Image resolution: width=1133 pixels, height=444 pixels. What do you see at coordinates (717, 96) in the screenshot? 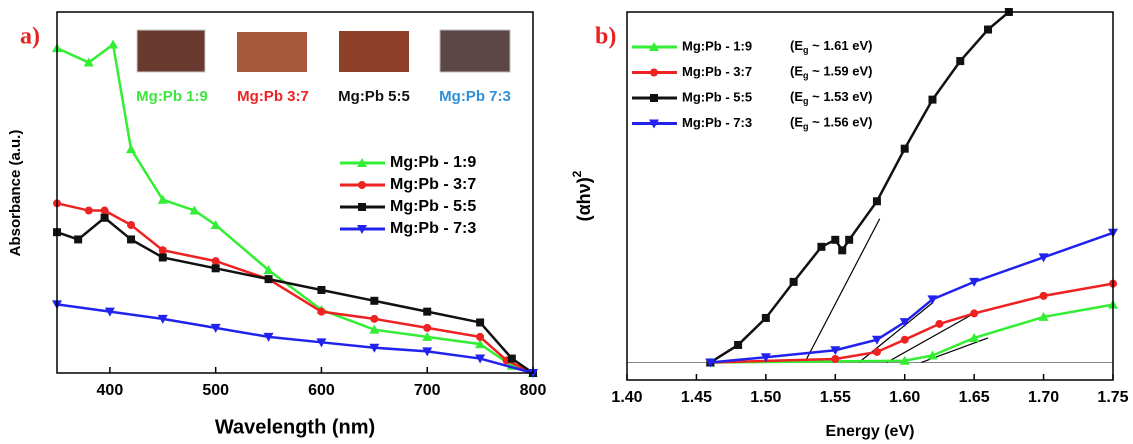
I see `legend-label: Mg:Pb - 5:5` at bounding box center [717, 96].